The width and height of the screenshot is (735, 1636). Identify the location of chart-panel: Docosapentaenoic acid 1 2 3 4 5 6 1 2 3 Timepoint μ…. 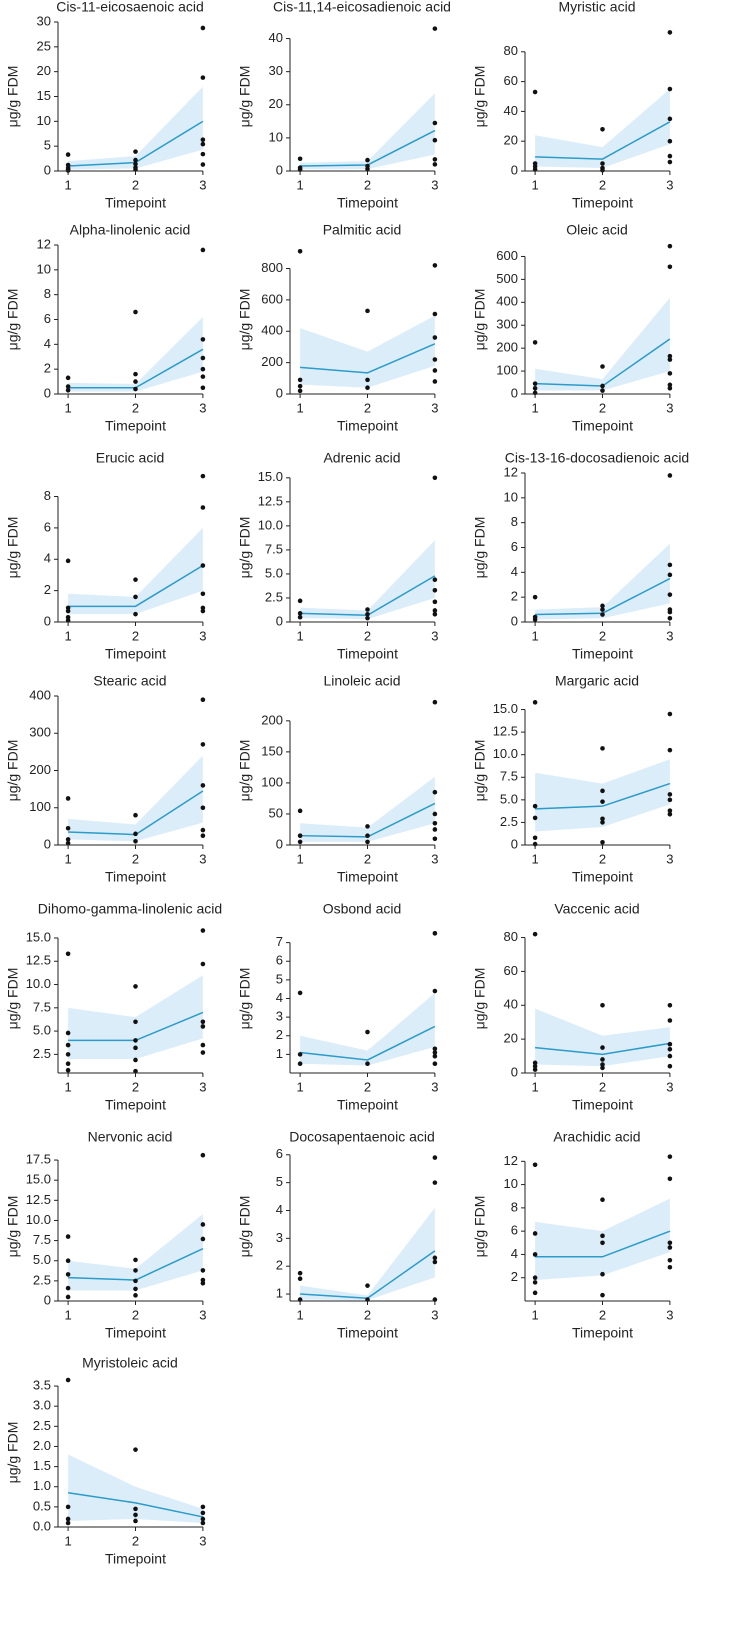
(338, 1235).